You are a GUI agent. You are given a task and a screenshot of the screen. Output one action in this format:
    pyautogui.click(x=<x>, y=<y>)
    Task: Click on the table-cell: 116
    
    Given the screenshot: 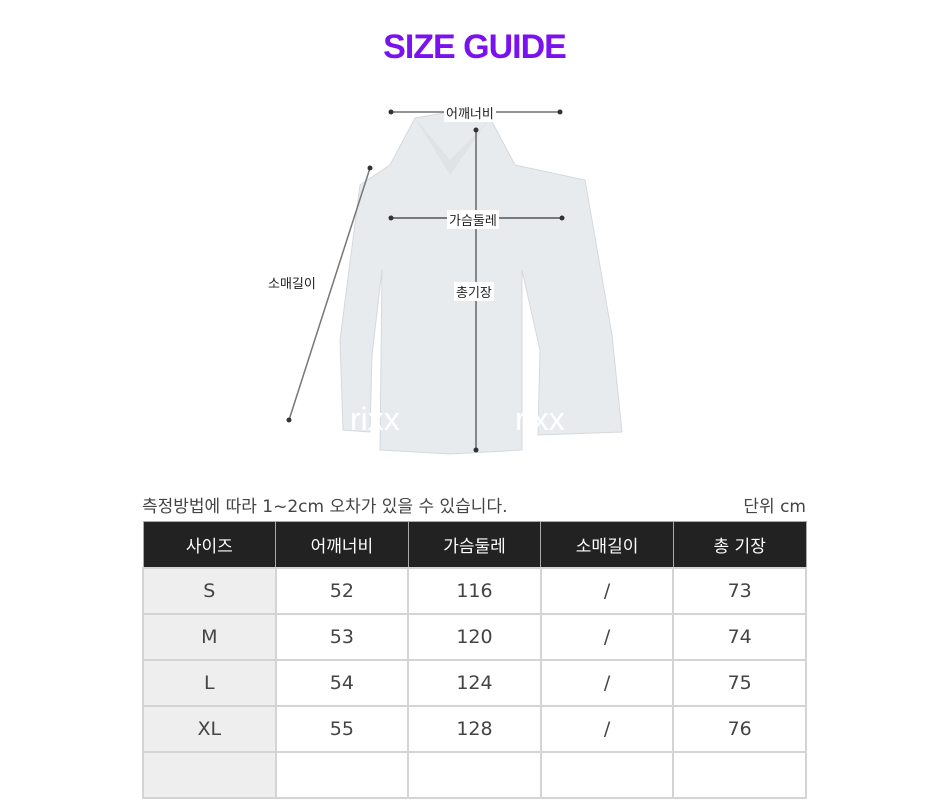 What is the action you would take?
    pyautogui.click(x=474, y=591)
    